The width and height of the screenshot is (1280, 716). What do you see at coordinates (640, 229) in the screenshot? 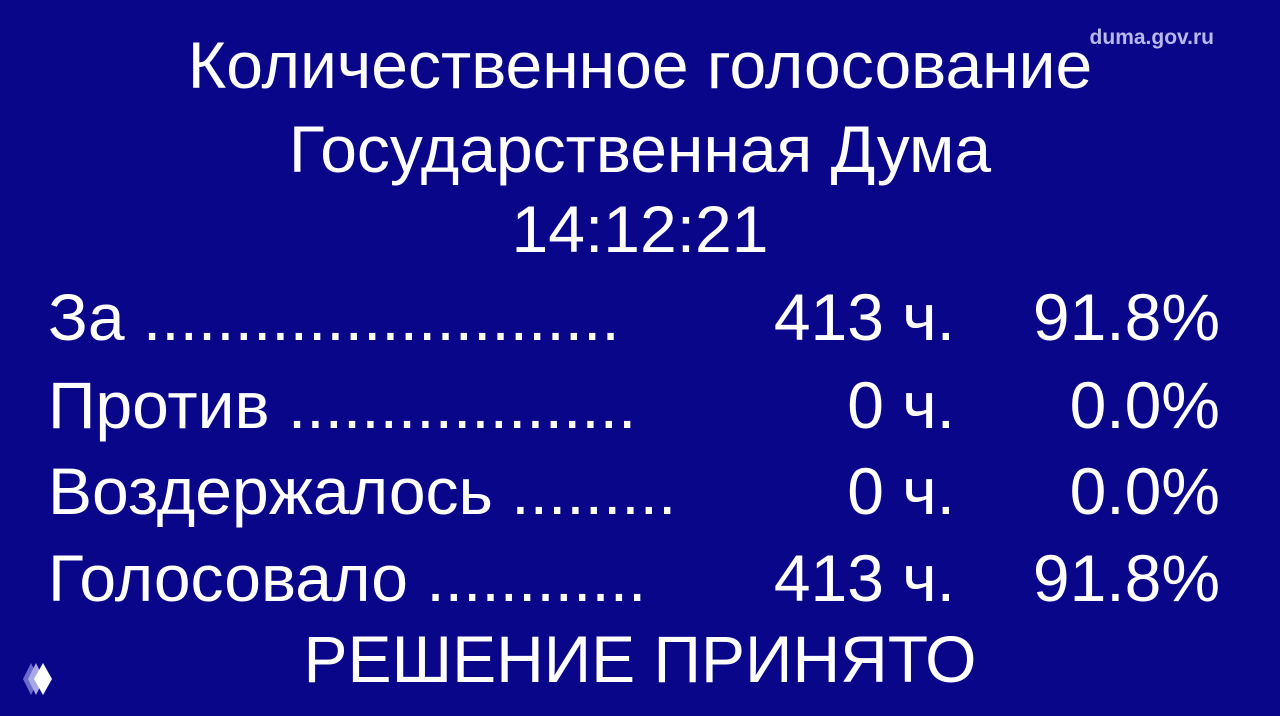
I see `vote-time: 14:12:21` at bounding box center [640, 229].